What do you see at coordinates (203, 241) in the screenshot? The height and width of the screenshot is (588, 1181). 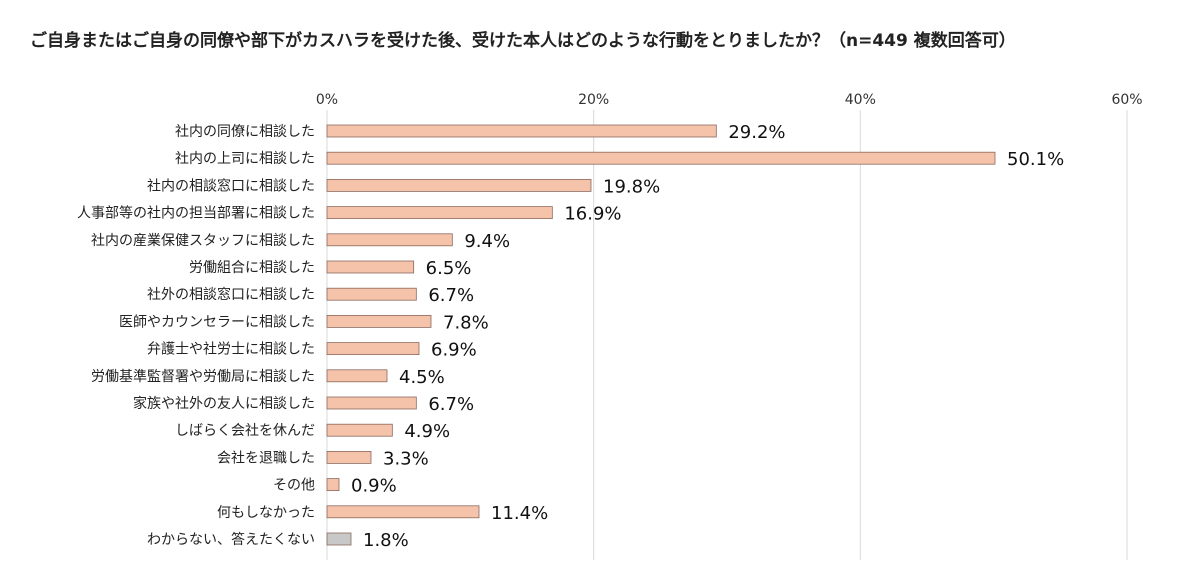 I see `category-label: 社内の産業保健スタッフに相談した` at bounding box center [203, 241].